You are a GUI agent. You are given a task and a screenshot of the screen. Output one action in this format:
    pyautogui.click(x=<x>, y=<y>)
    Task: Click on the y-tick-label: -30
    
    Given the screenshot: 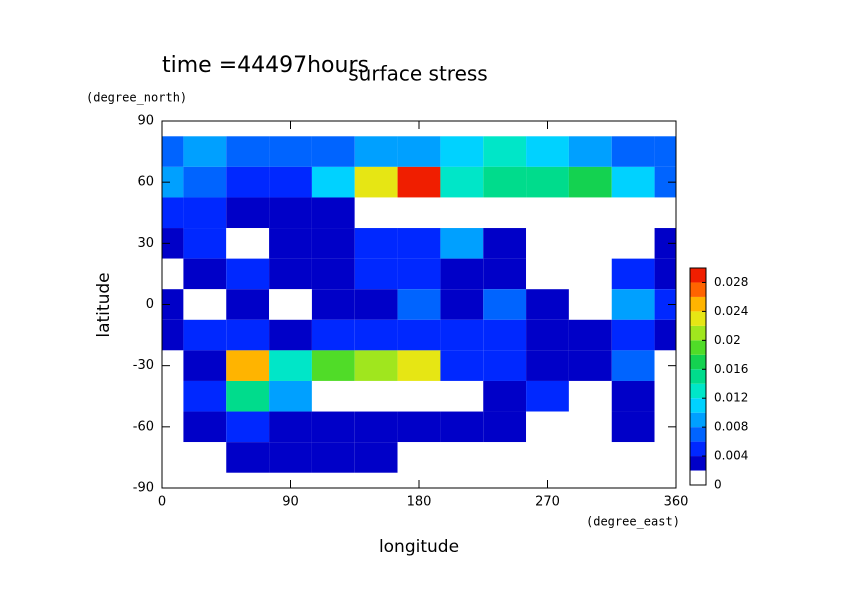 What is the action you would take?
    pyautogui.click(x=143, y=365)
    